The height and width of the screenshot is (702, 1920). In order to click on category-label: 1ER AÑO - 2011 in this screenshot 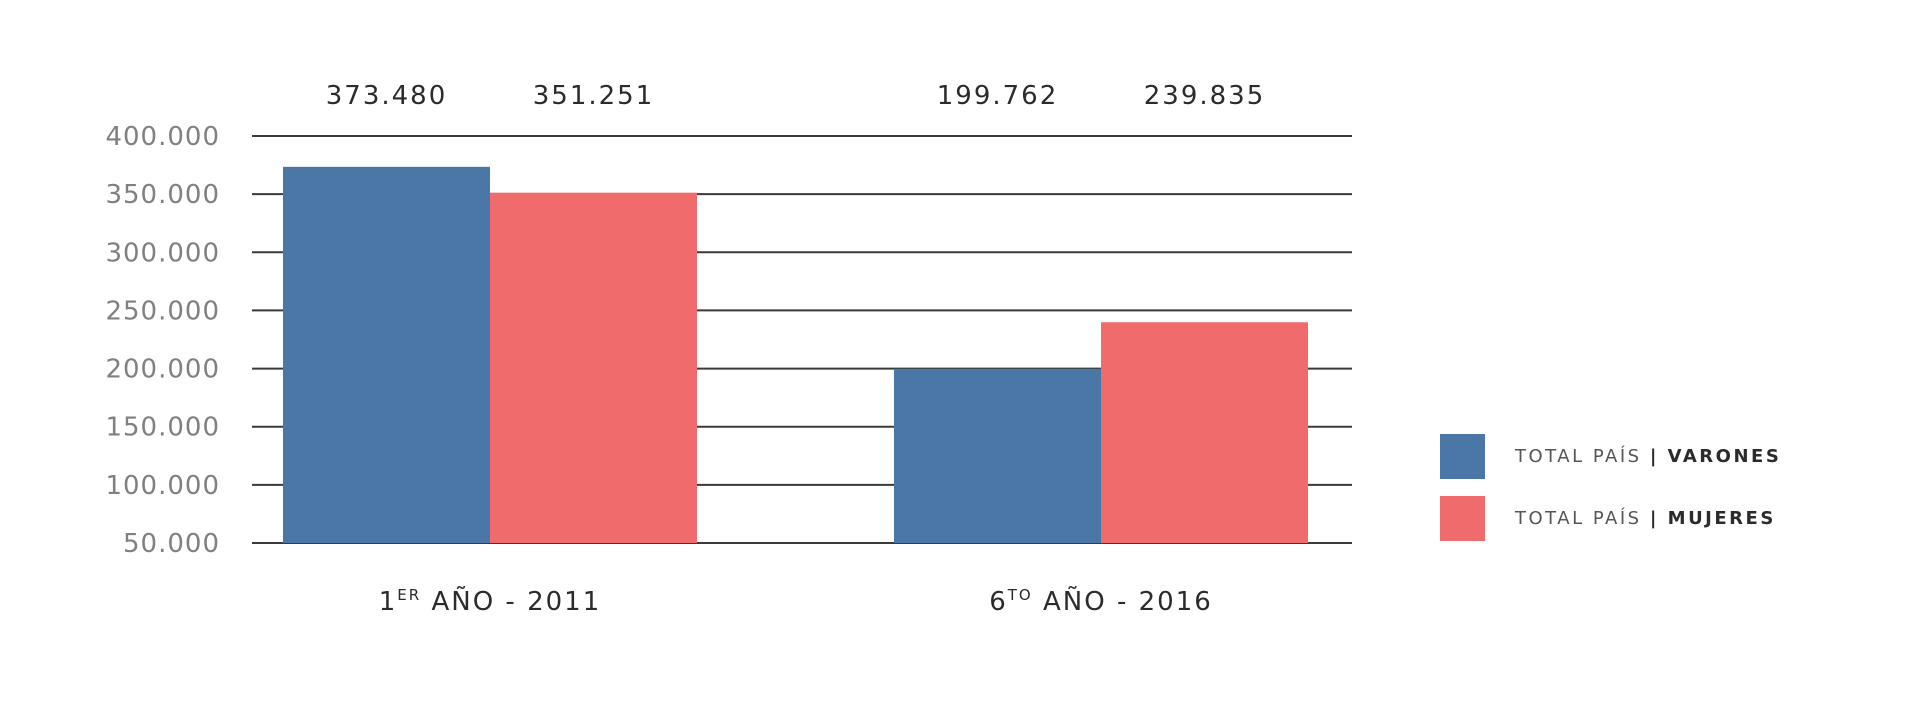, I will do `click(490, 601)`.